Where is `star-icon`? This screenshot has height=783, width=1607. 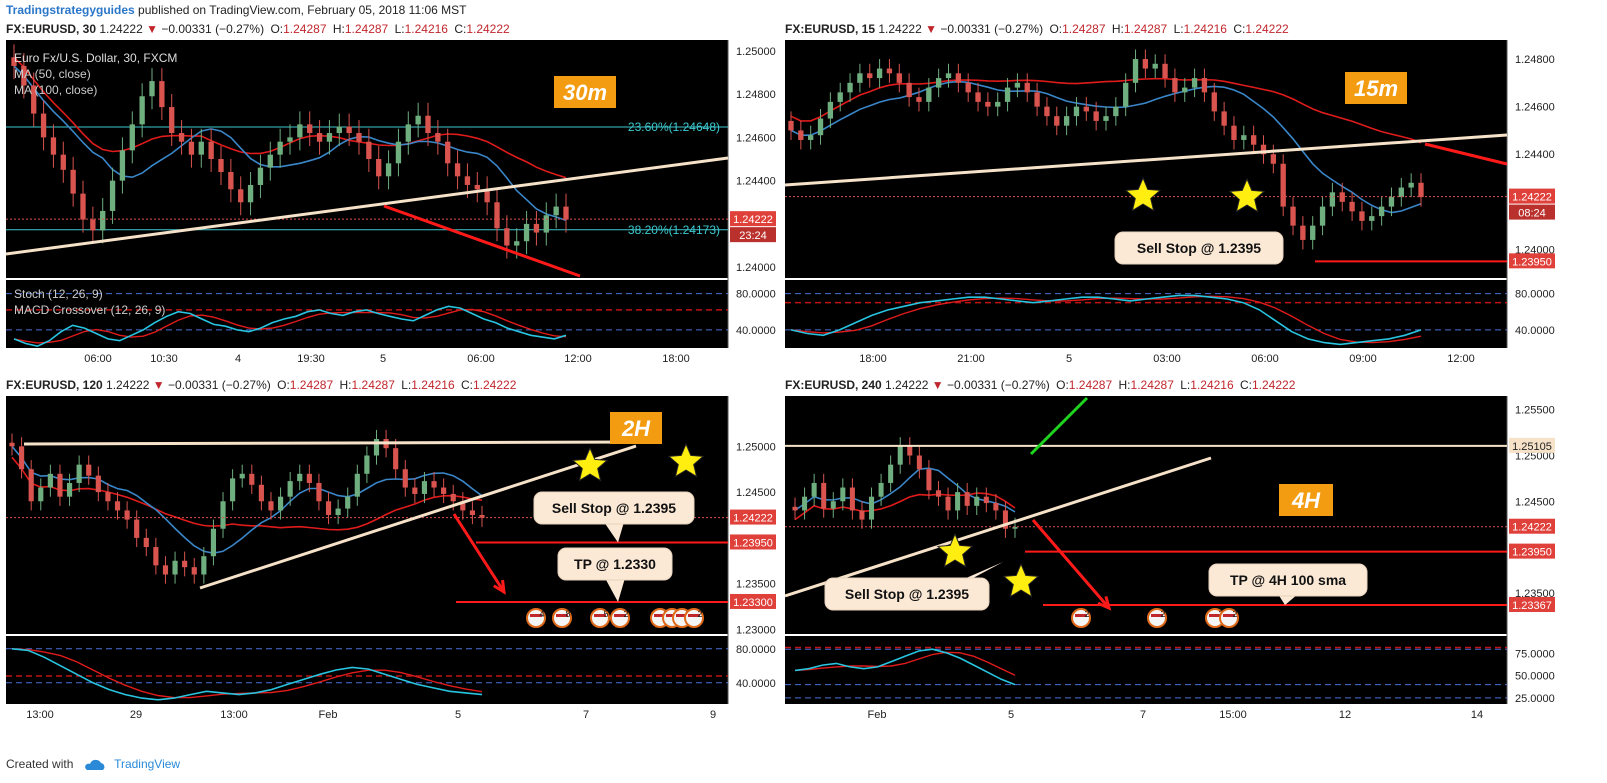
star-icon is located at coordinates (955, 550).